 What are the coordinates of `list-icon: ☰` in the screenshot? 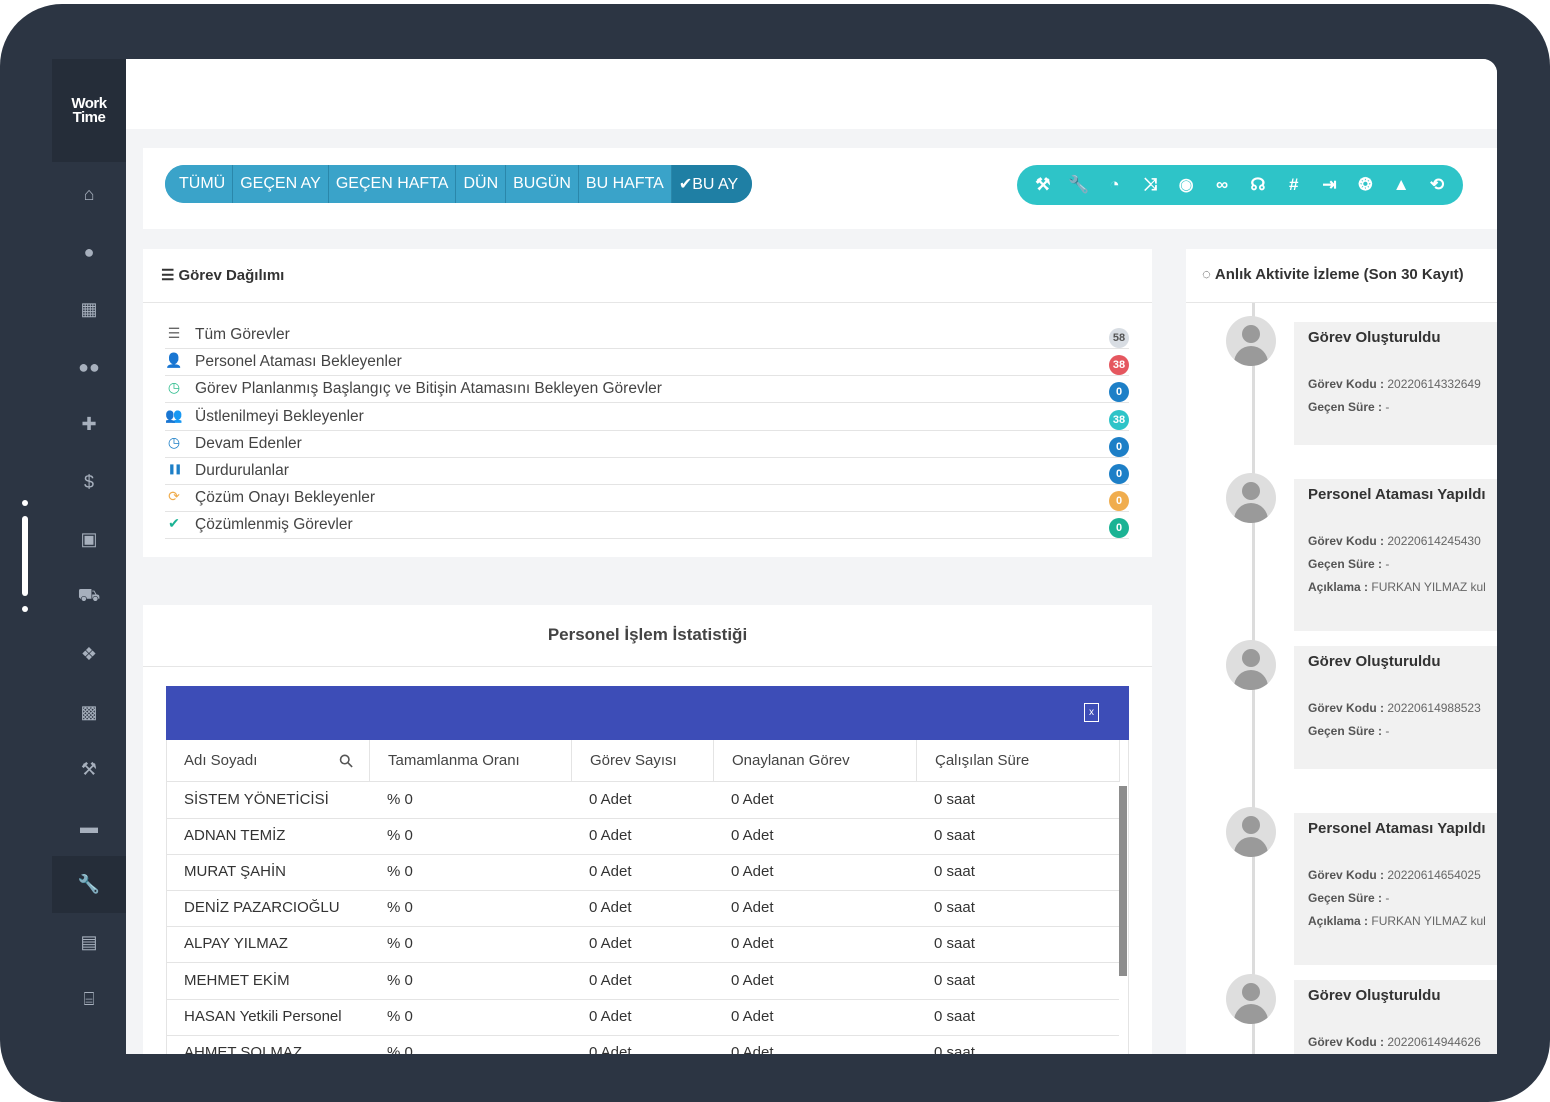 It's located at (174, 333).